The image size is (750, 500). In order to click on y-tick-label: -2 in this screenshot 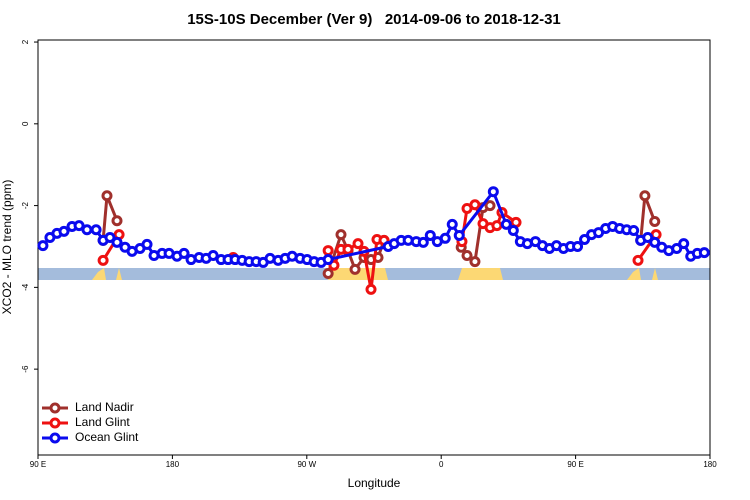, I will do `click(25, 205)`.